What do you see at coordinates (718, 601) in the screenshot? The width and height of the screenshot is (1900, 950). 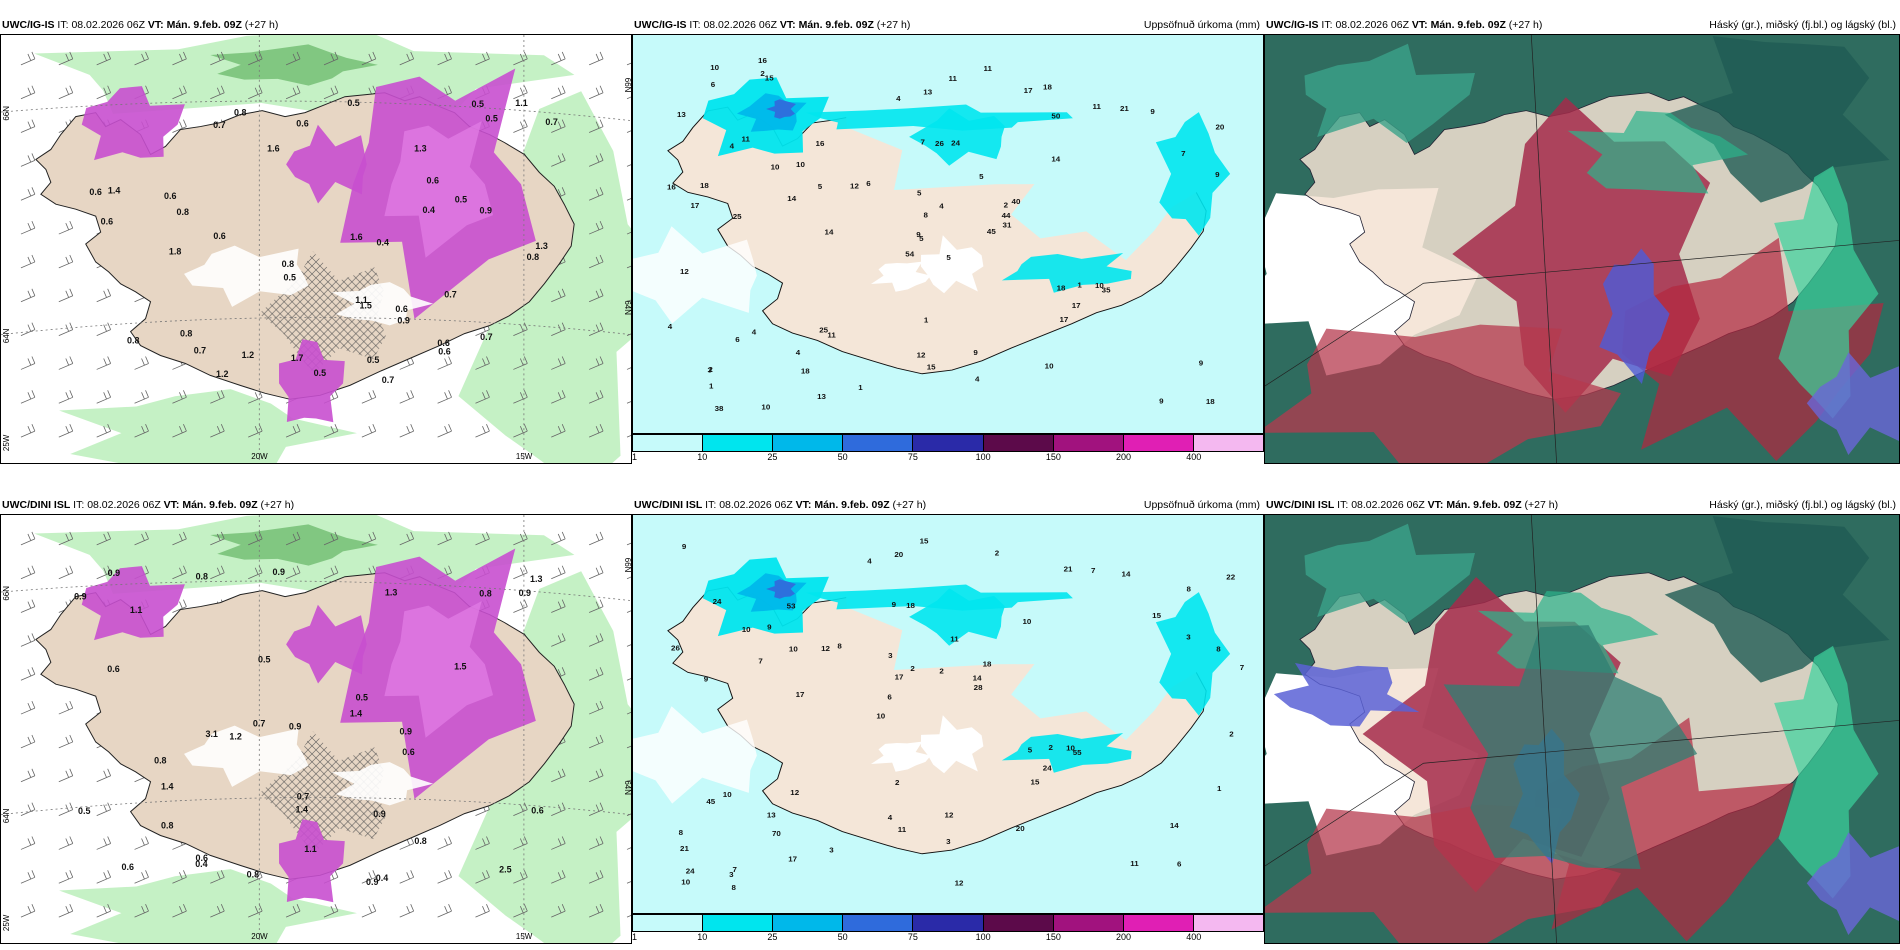 I see `precip-value-label: 24` at bounding box center [718, 601].